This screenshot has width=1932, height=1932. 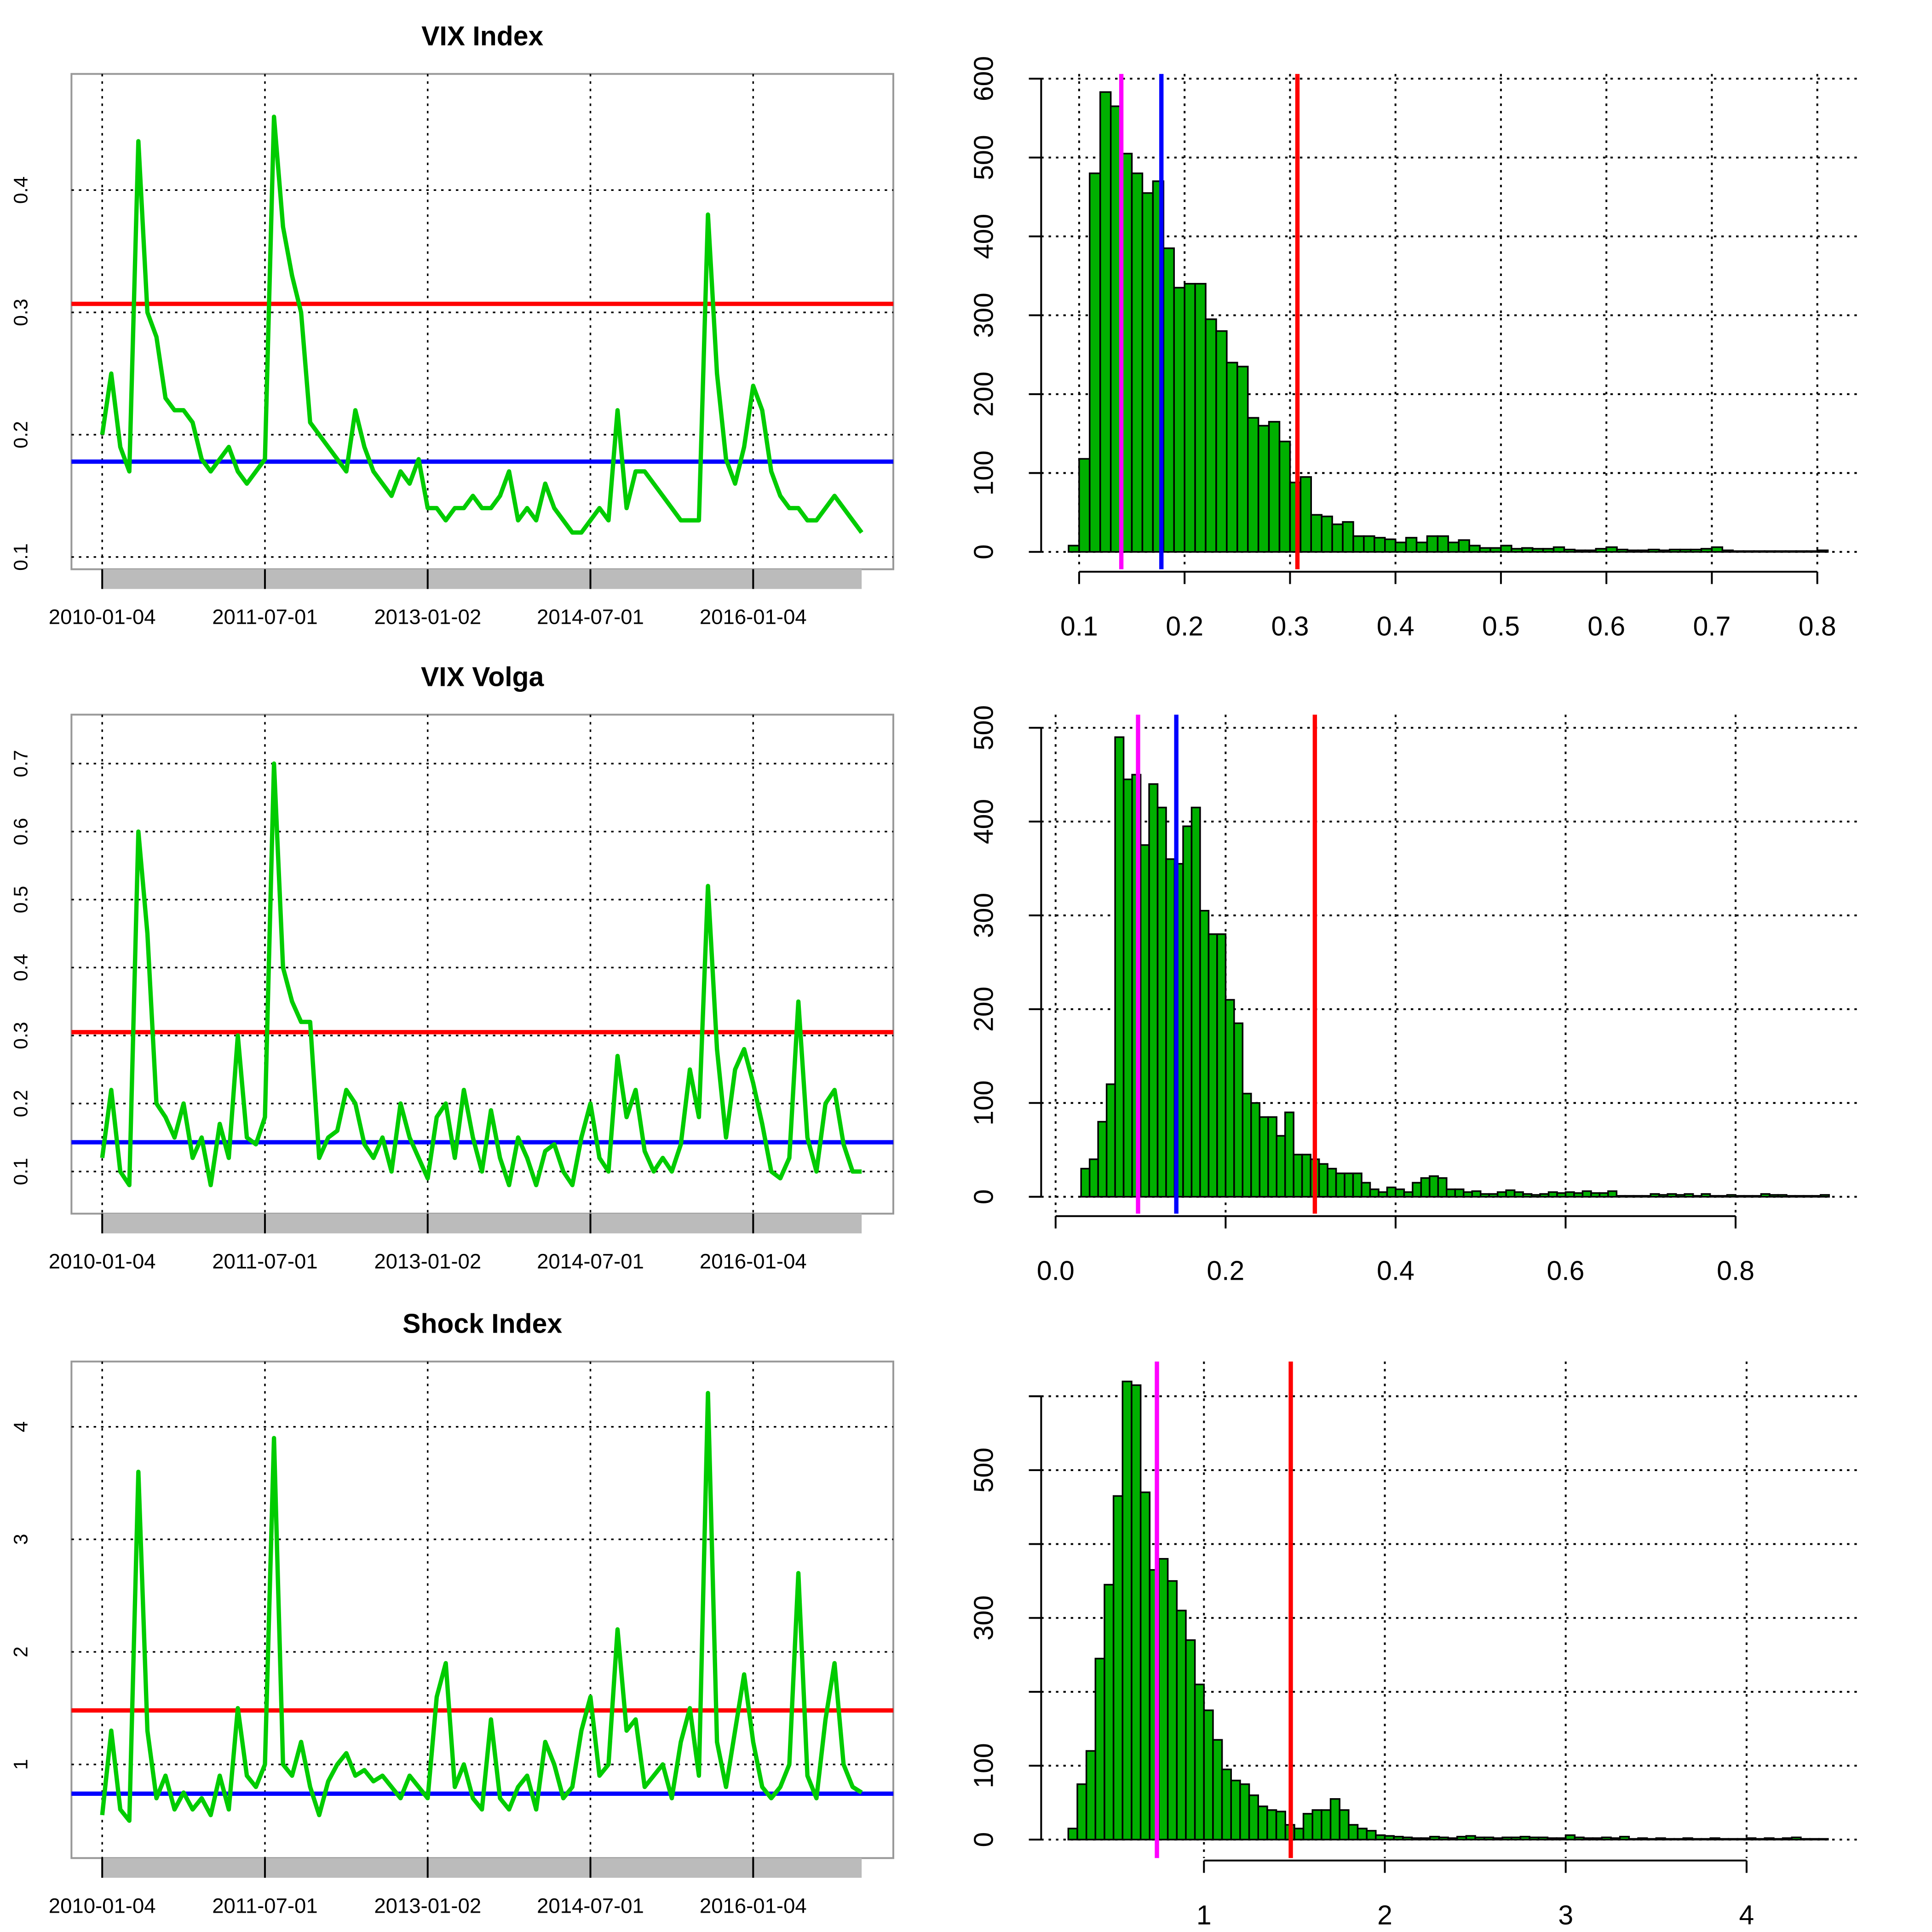 I want to click on y-tick-label: 2, so click(x=21, y=1651).